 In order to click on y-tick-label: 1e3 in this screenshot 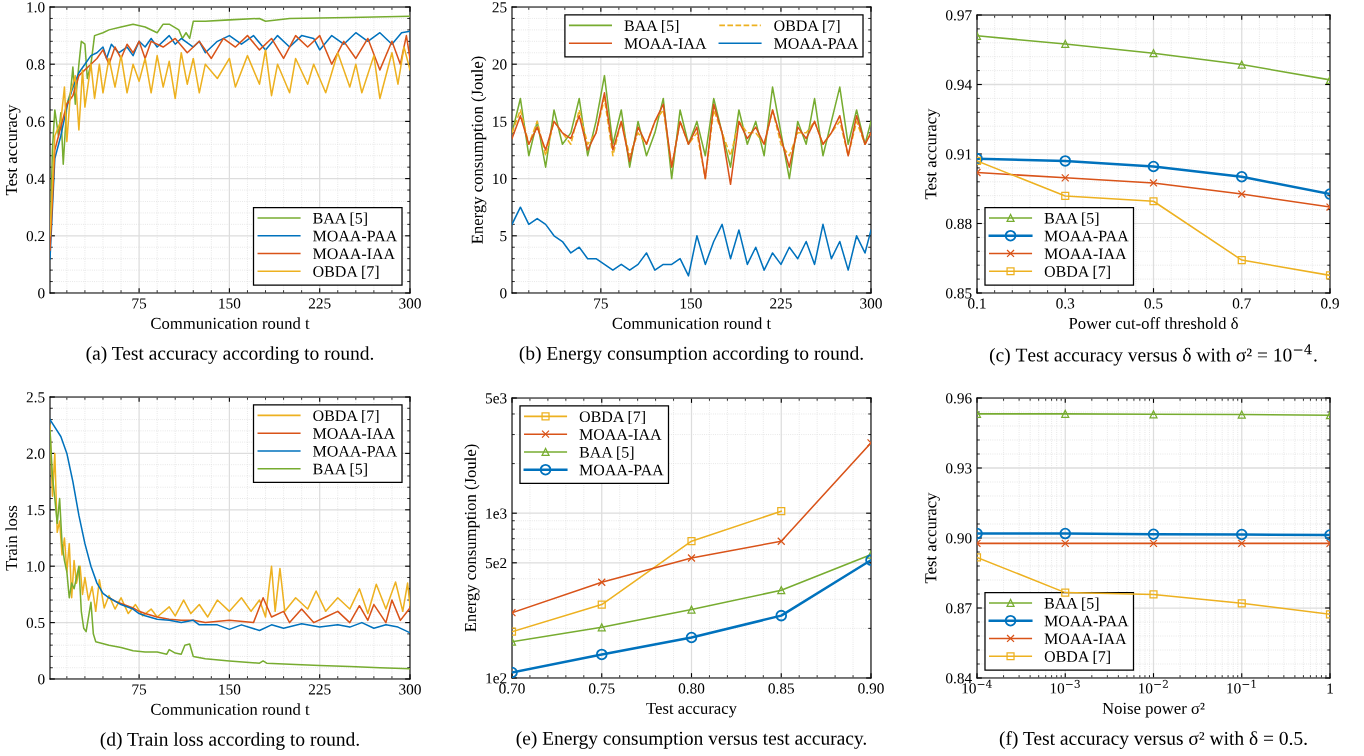, I will do `click(496, 513)`.